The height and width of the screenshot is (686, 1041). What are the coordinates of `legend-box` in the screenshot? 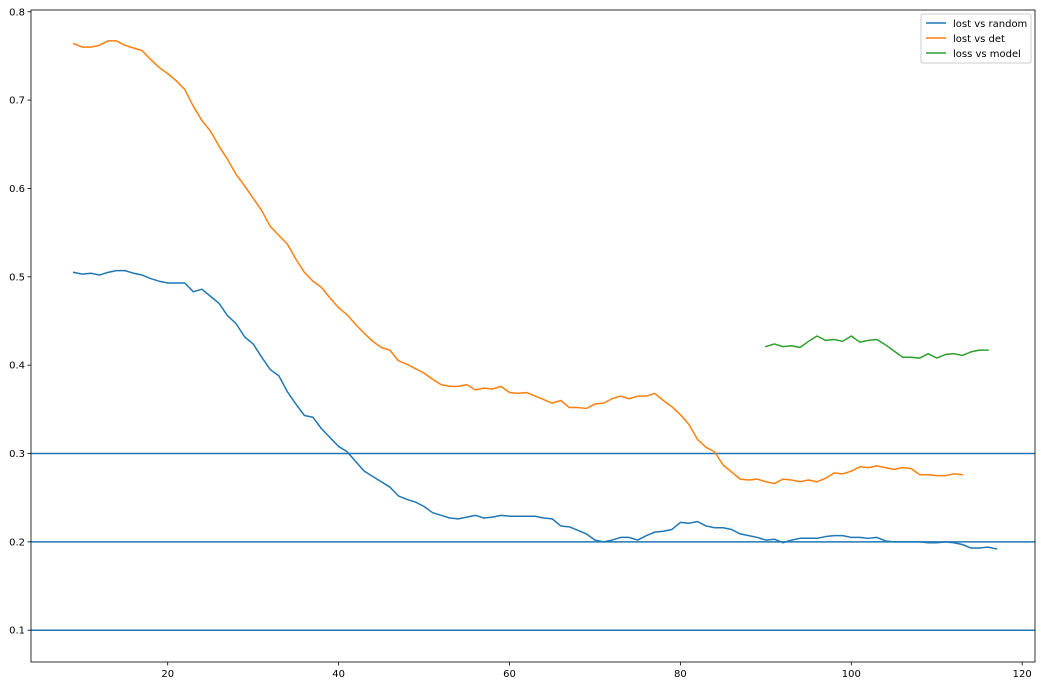 It's located at (976, 38).